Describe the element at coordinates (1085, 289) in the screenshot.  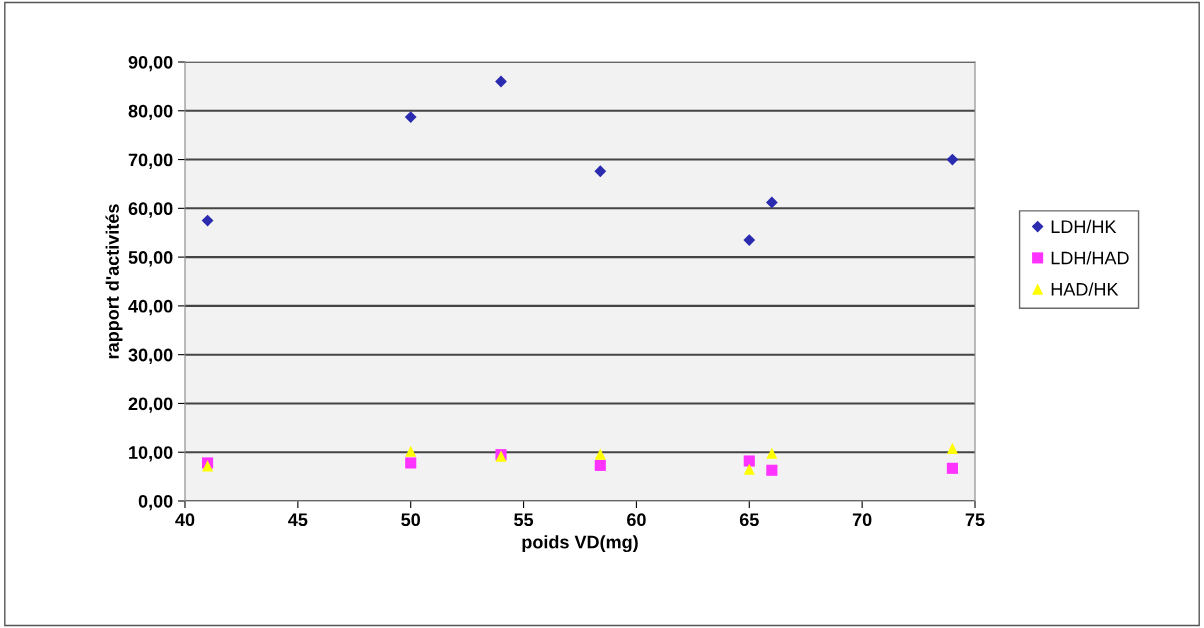
I see `legend-label: HAD/HK` at that location.